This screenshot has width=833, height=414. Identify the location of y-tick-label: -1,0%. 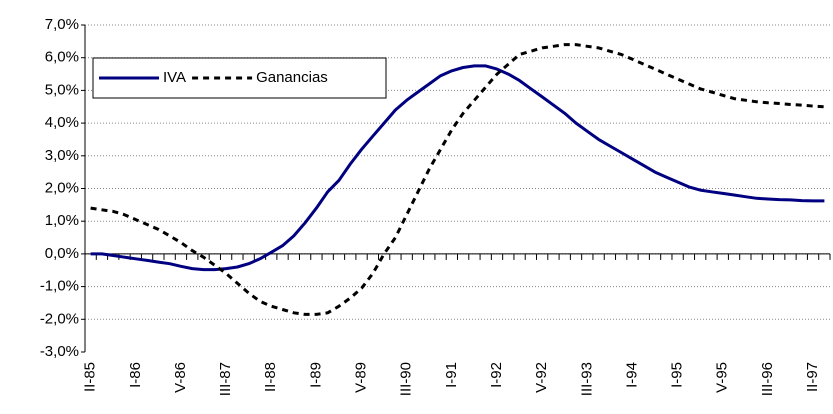
(59, 286).